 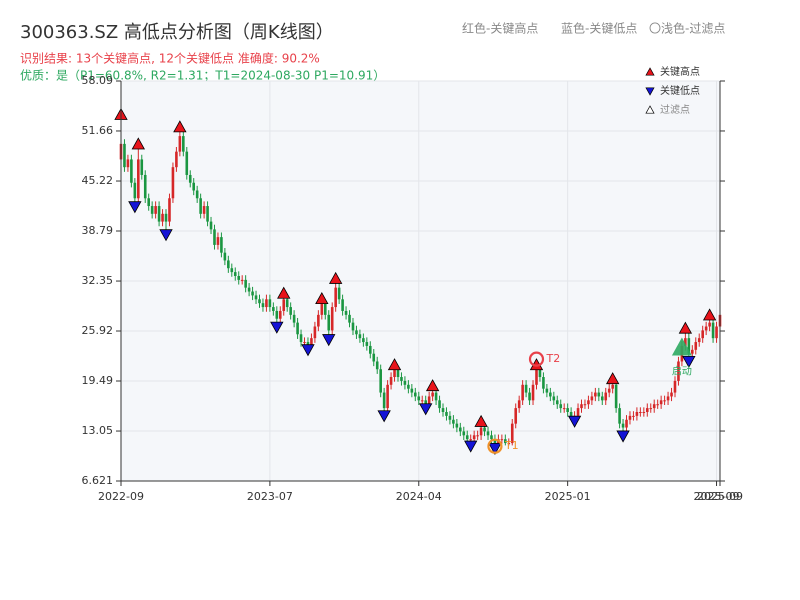 I want to click on y-tick-label: 6.621, so click(x=98, y=480).